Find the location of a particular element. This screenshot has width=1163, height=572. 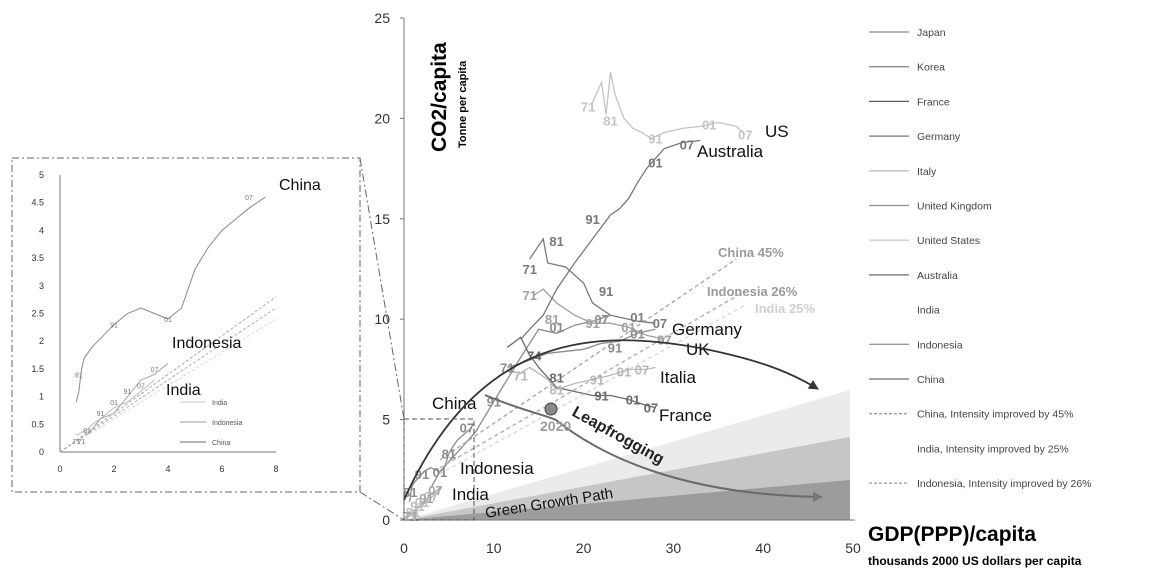

inset-connector-top is located at coordinates (382, 288).